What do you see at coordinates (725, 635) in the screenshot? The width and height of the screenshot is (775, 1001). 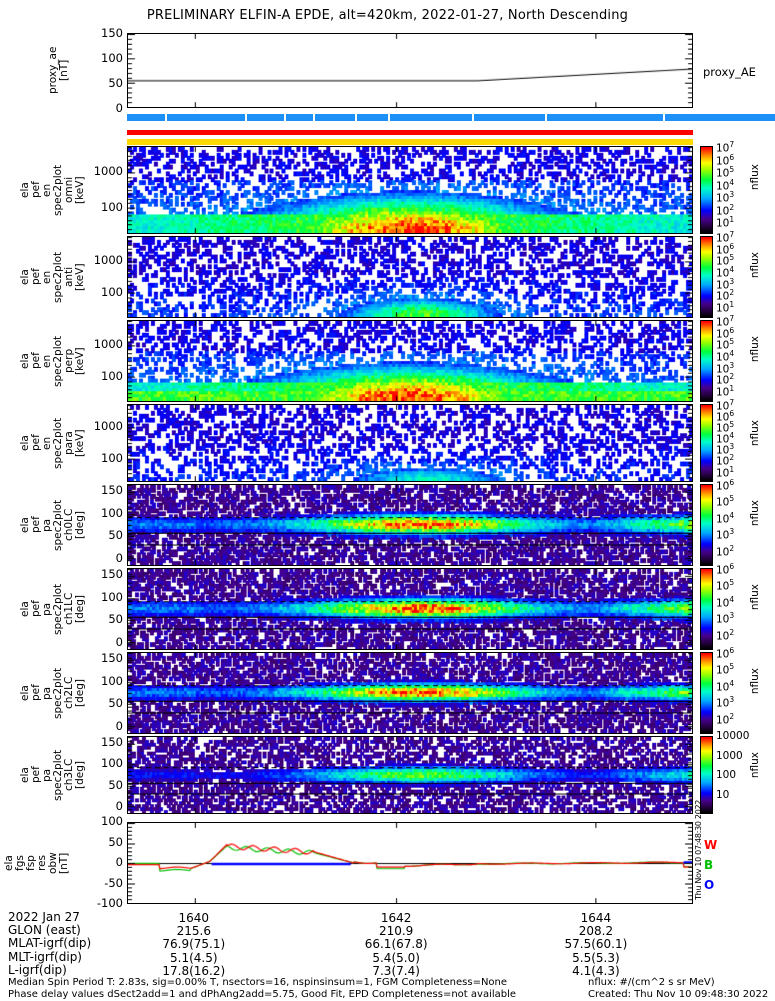 I see `colorbar-pa-ch1LC-tick: 10²` at bounding box center [725, 635].